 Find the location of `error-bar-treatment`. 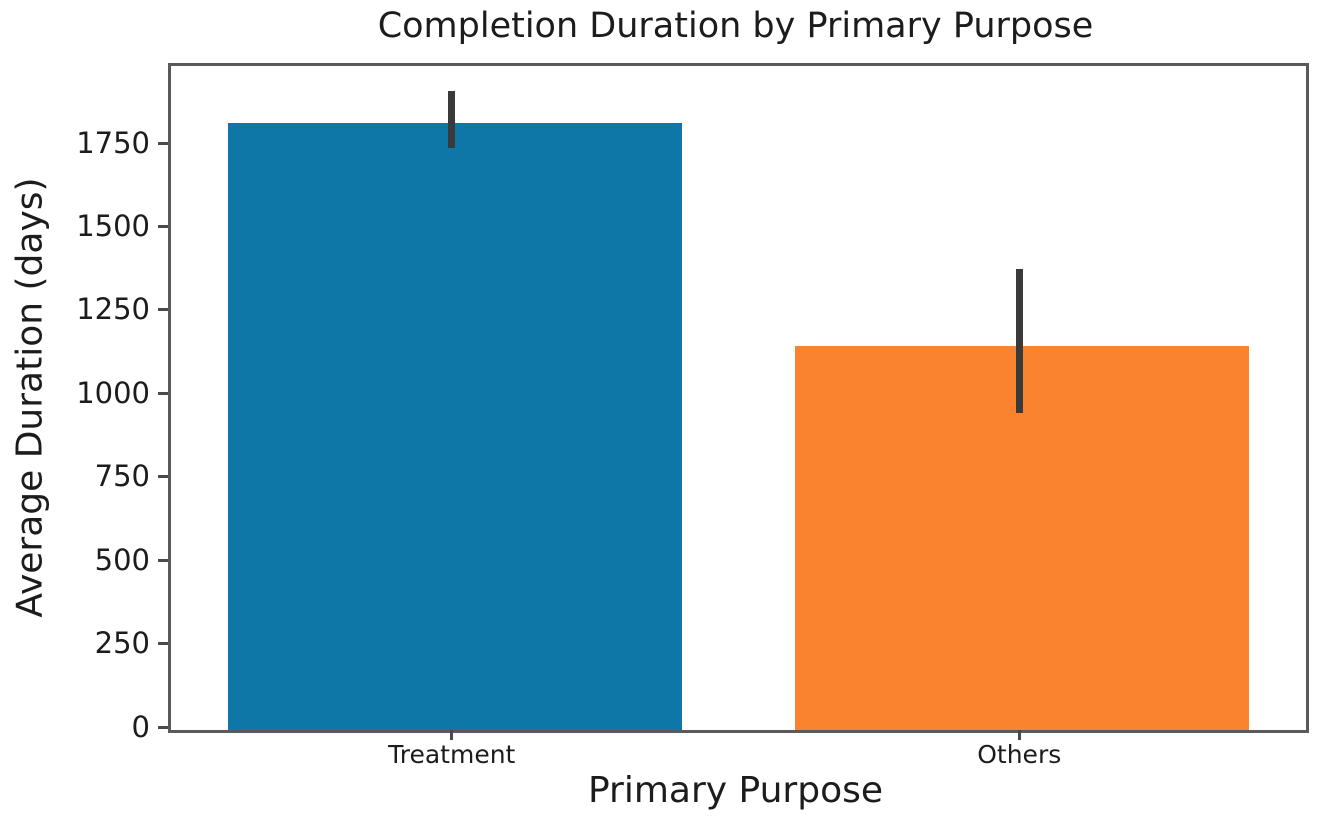

error-bar-treatment is located at coordinates (452, 120).